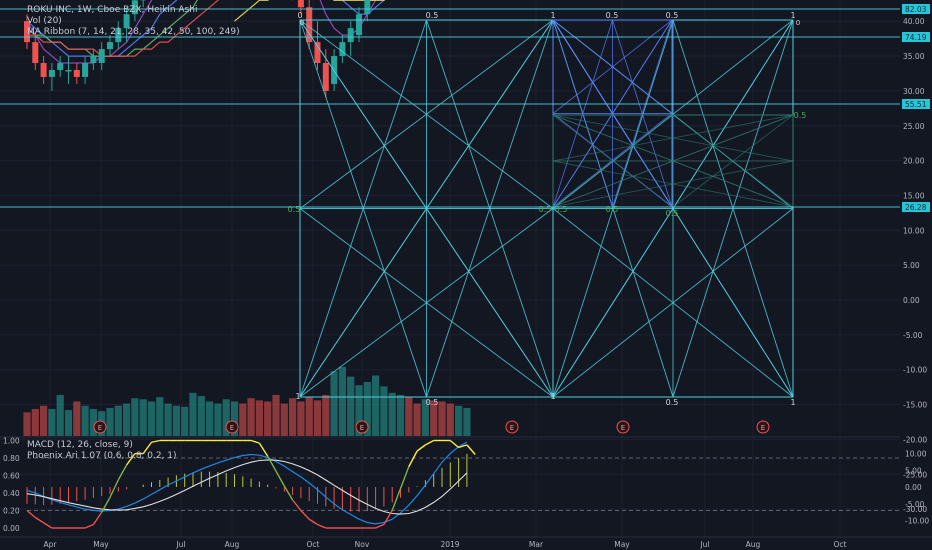  Describe the element at coordinates (753, 544) in the screenshot. I see `time-tick-label: Aug` at that location.